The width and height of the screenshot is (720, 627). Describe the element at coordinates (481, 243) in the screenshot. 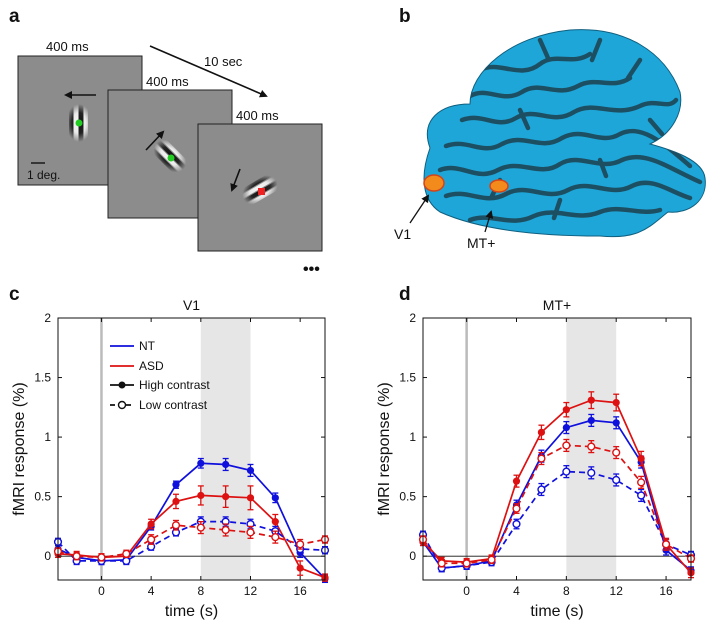

I see `mt-label: MT+` at that location.